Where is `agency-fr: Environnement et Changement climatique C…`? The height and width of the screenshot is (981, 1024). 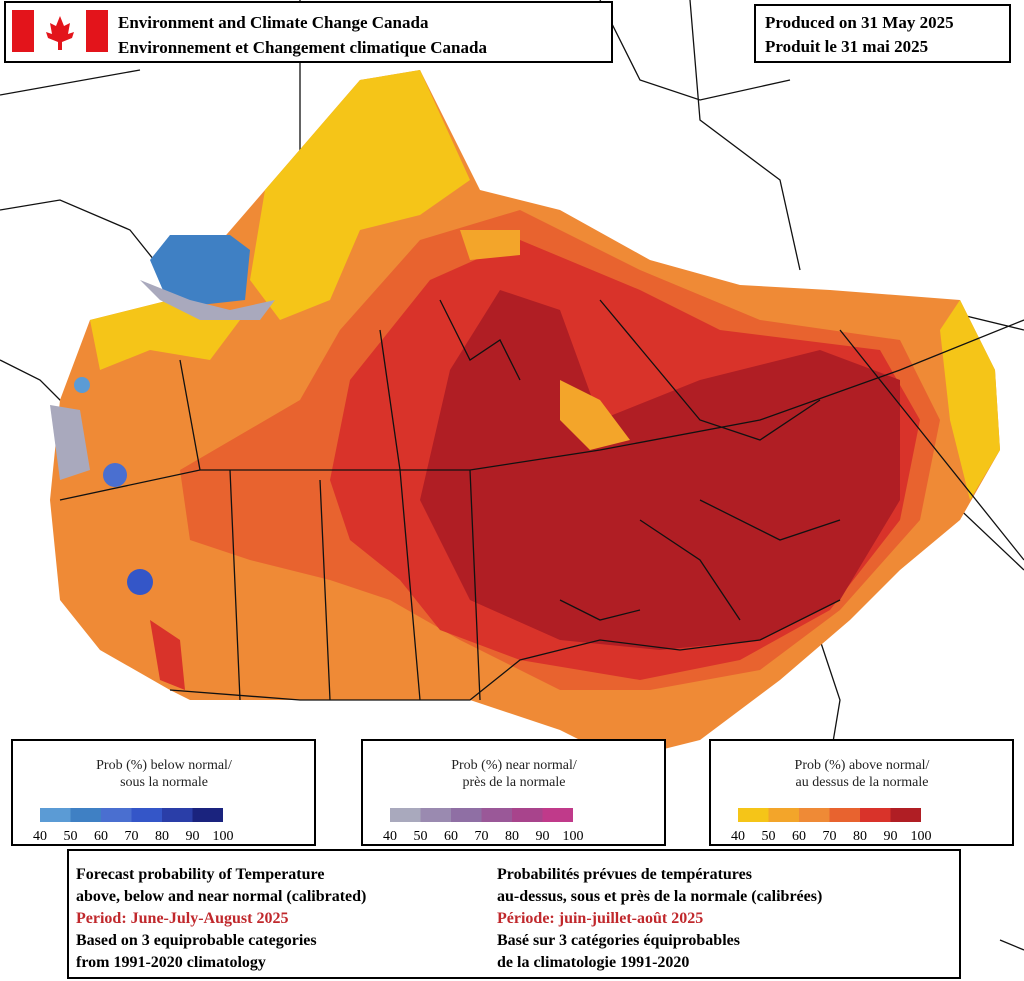 agency-fr: Environnement et Changement climatique C… is located at coordinates (302, 47).